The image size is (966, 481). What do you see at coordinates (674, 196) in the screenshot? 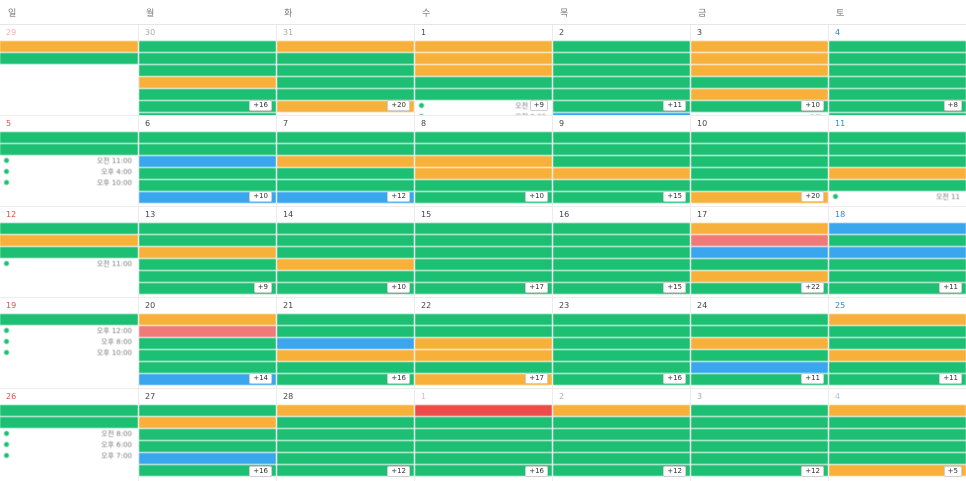
I see `more-events-button: +15` at bounding box center [674, 196].